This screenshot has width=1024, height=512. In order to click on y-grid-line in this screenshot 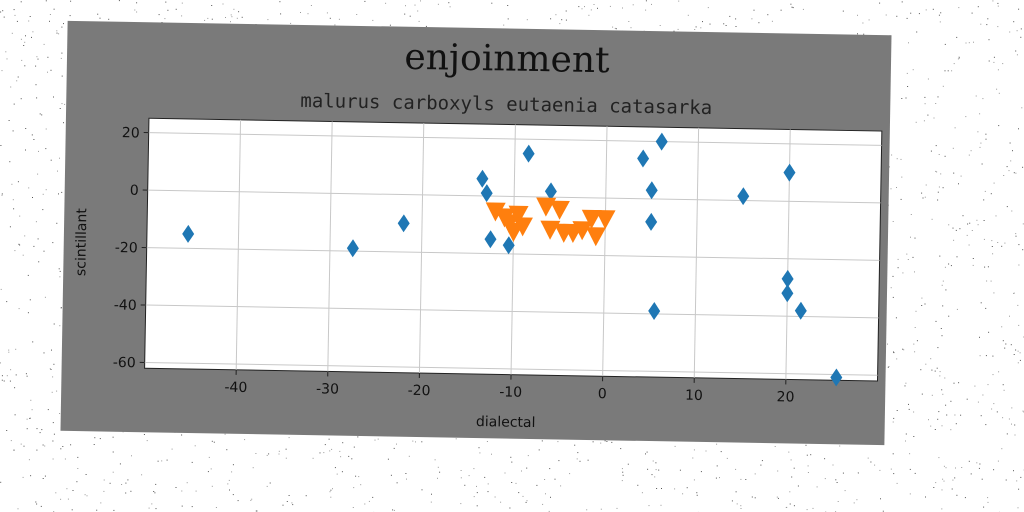, I will do `click(511, 368)`.